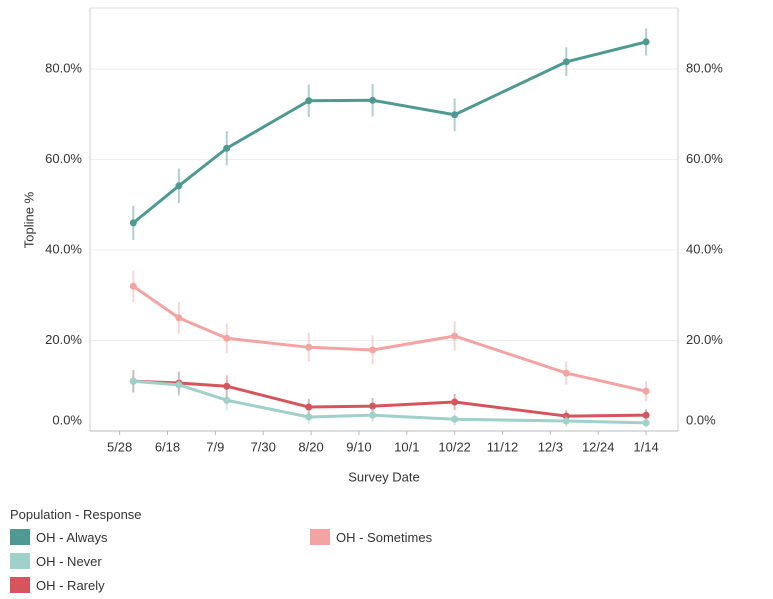  I want to click on x-tick-label: 12/3, so click(550, 446).